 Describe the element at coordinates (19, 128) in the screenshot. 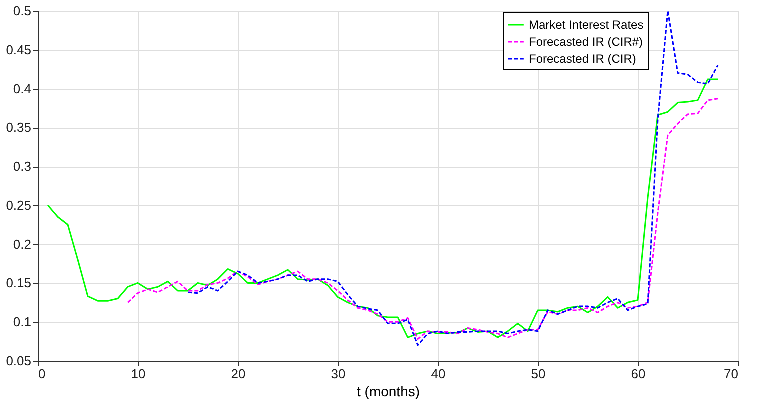

I see `y-tick-label: 0.35` at that location.